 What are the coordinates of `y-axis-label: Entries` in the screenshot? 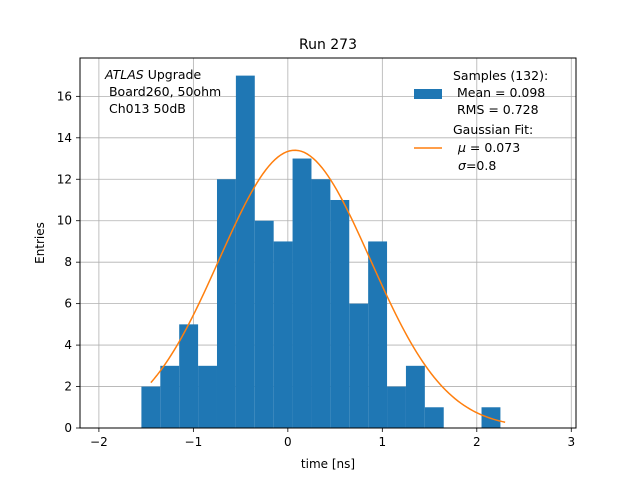 It's located at (40, 243).